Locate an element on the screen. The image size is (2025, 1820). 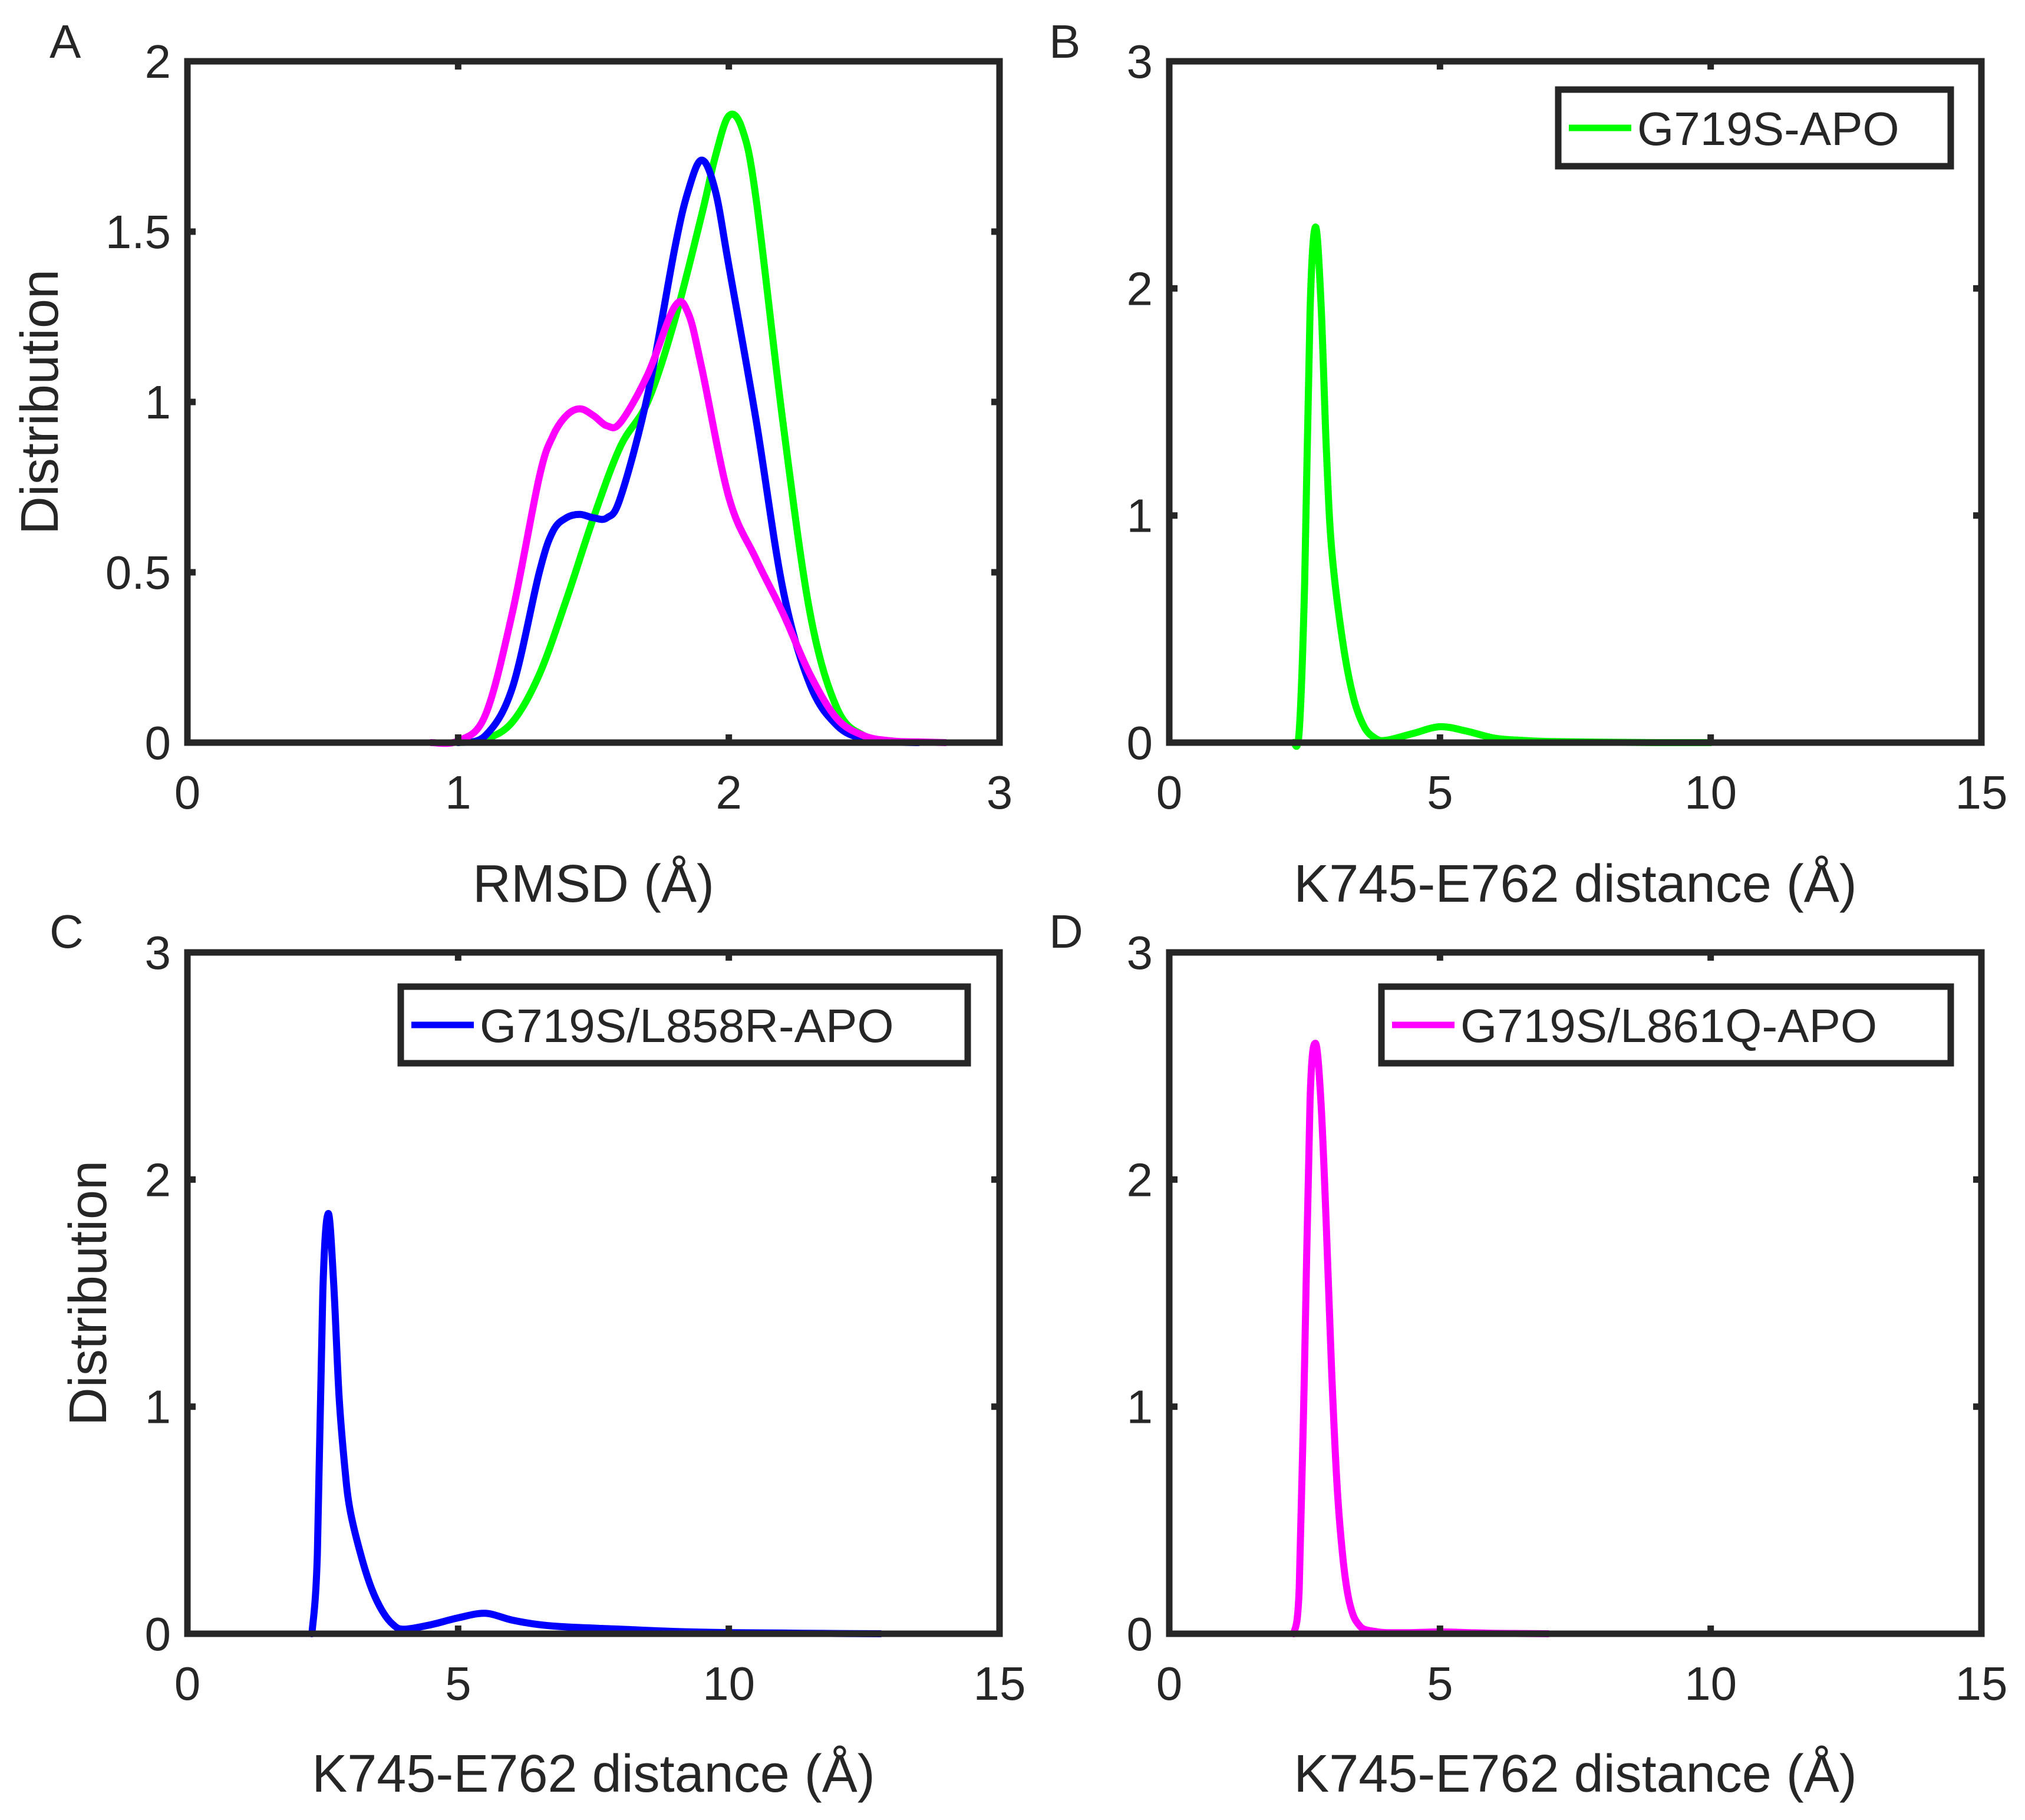
panel-c-y-tick-label: 1 is located at coordinates (158, 1407).